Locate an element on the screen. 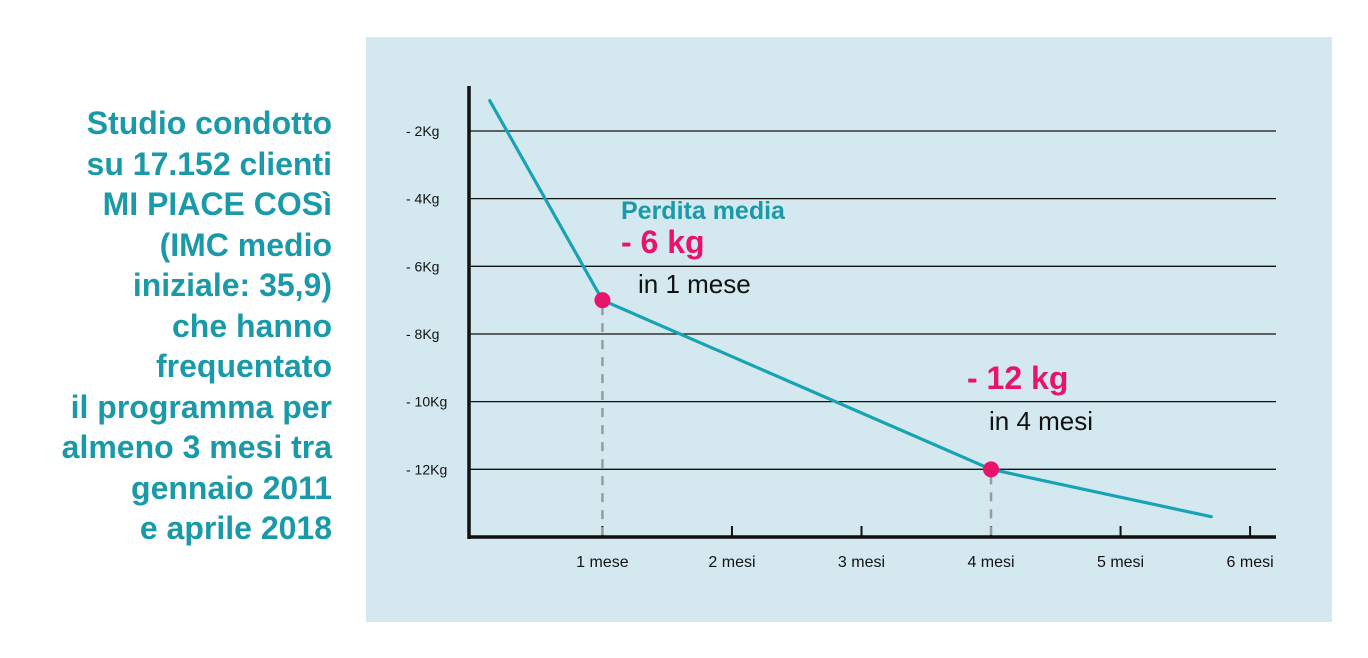 The width and height of the screenshot is (1368, 658). description-line: (IMC medio is located at coordinates (245, 244).